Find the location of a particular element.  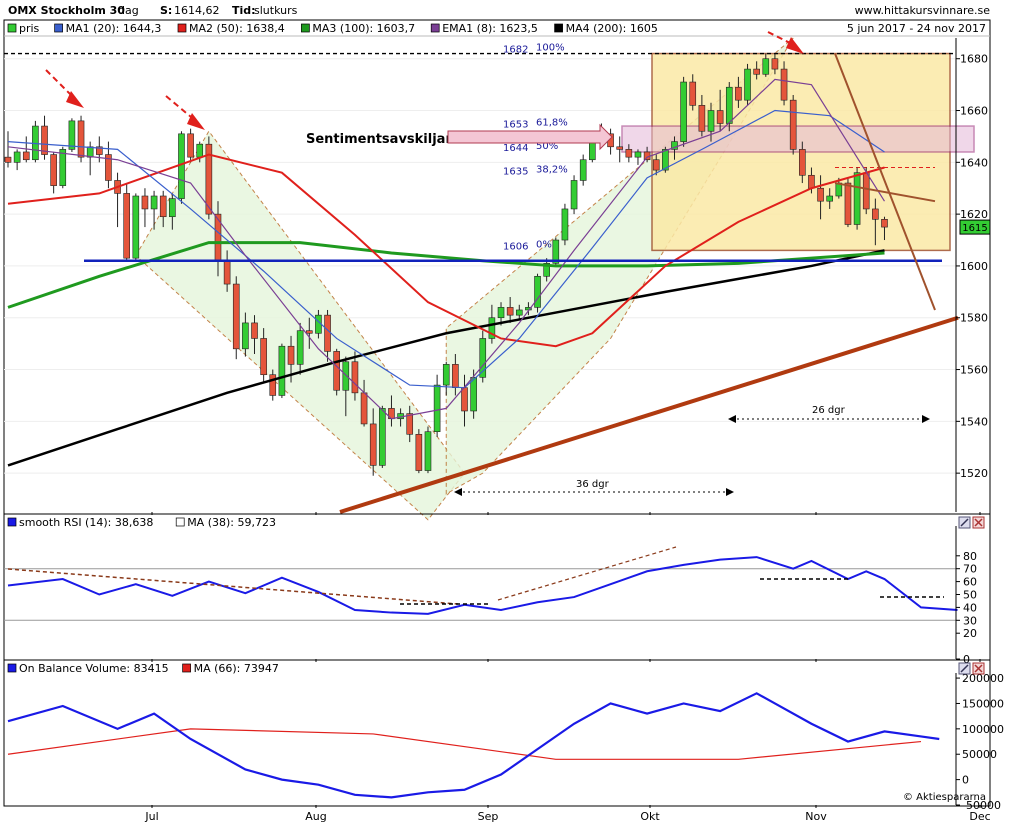

chart-period: dag is located at coordinates (128, 10).